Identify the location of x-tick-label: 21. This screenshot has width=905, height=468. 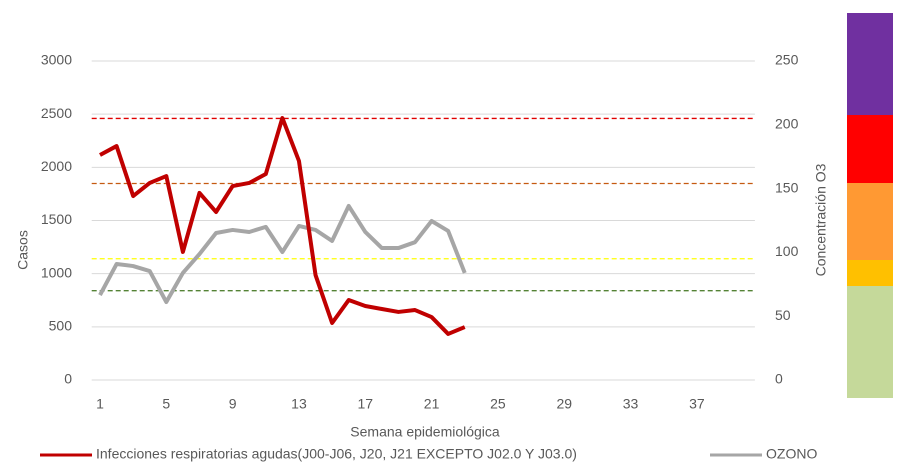
(432, 404).